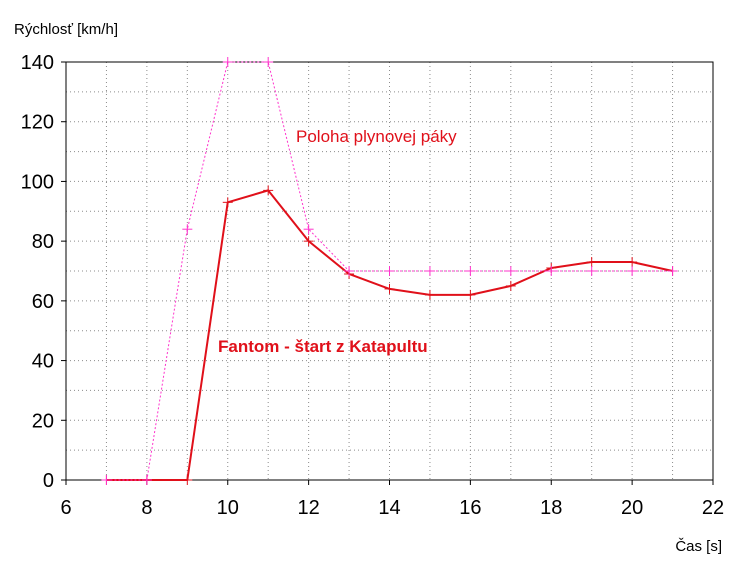 Image resolution: width=739 pixels, height=564 pixels. I want to click on x-tick-label: 8, so click(146, 508).